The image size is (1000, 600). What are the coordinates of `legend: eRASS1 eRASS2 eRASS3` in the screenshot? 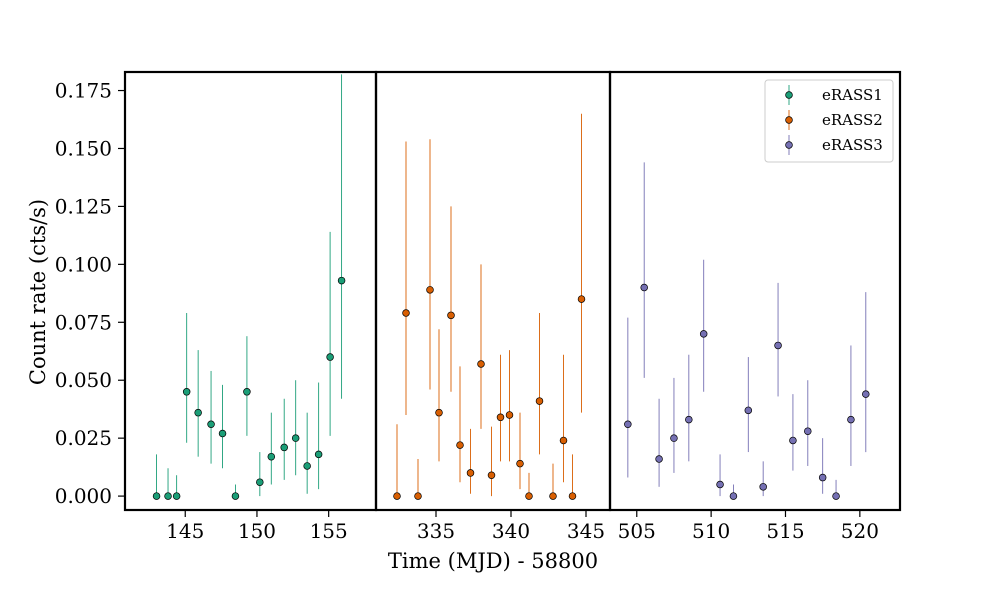 It's located at (829, 121).